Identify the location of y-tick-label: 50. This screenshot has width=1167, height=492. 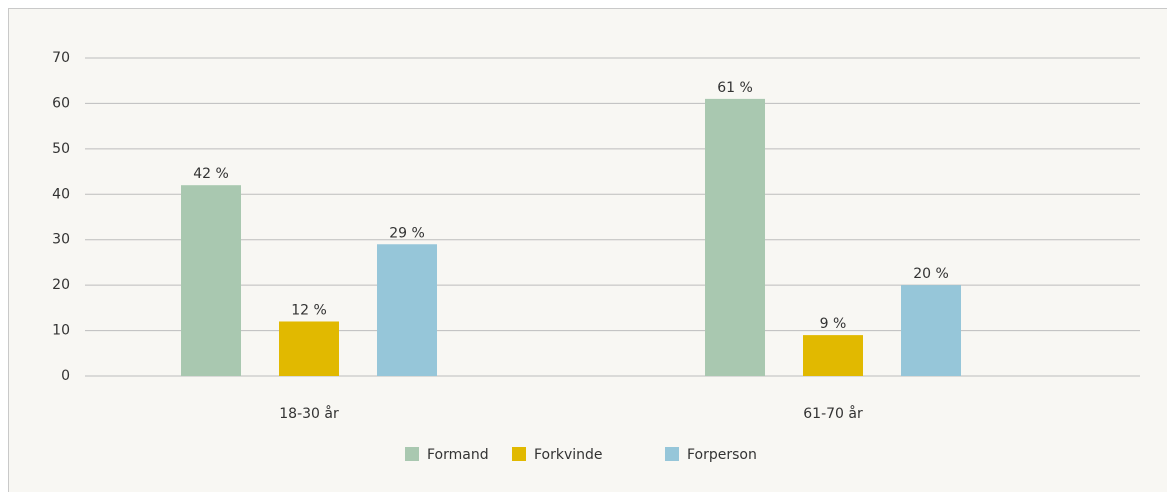
(61, 149).